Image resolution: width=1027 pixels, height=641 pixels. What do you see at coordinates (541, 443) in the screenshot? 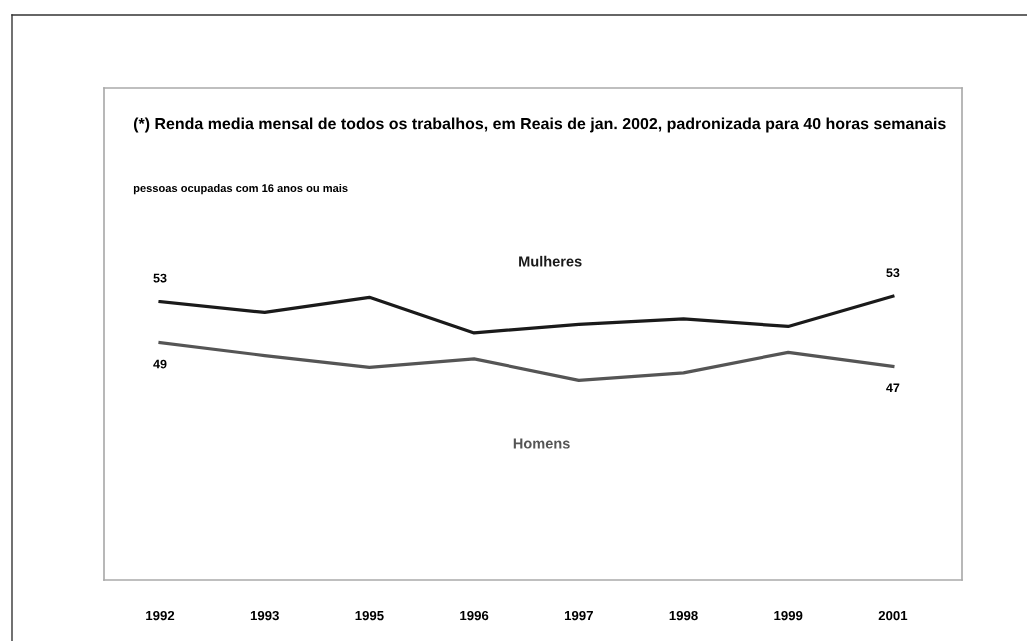
I see `text: Homens` at bounding box center [541, 443].